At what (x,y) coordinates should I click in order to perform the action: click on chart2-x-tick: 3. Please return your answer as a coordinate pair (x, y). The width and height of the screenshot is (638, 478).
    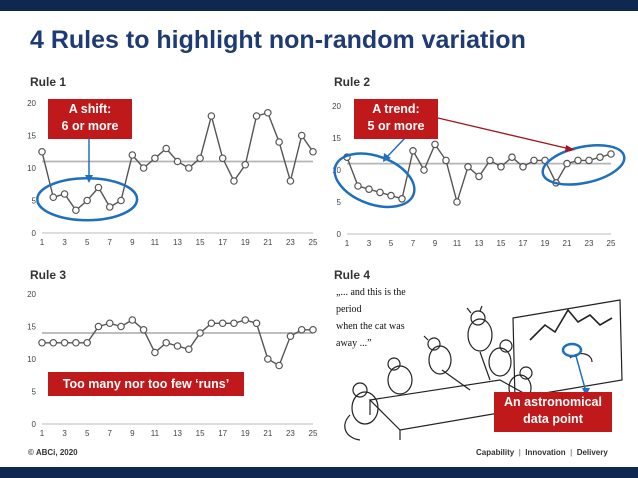
    Looking at the image, I should click on (369, 243).